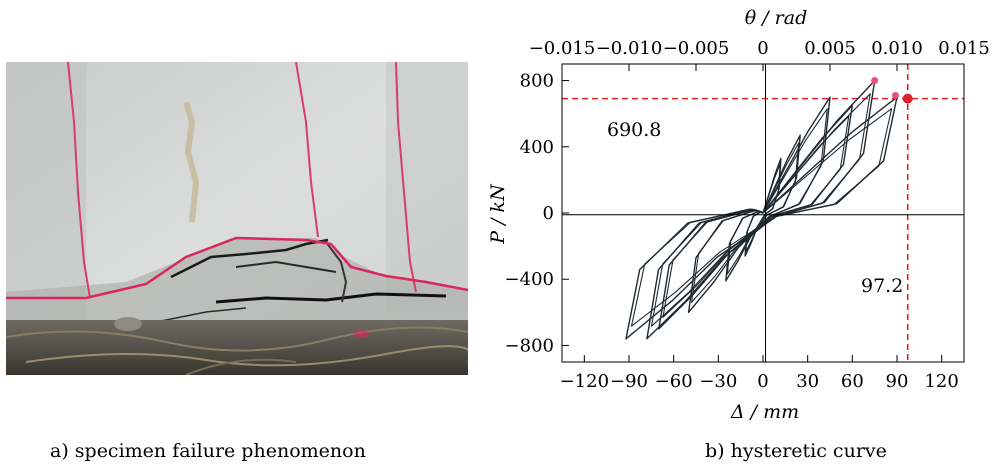  I want to click on caption-a: a) specimen failure phenomenon, so click(208, 451).